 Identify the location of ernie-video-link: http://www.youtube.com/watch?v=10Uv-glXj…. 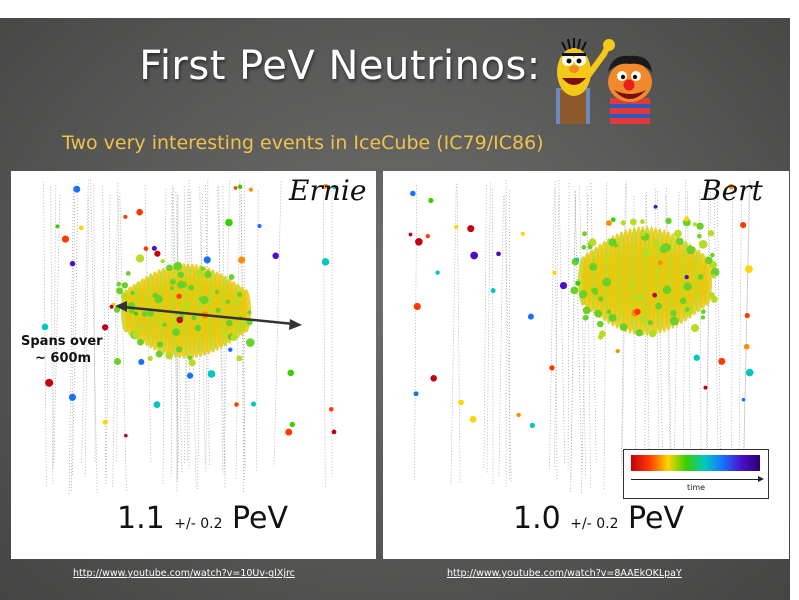
(184, 573).